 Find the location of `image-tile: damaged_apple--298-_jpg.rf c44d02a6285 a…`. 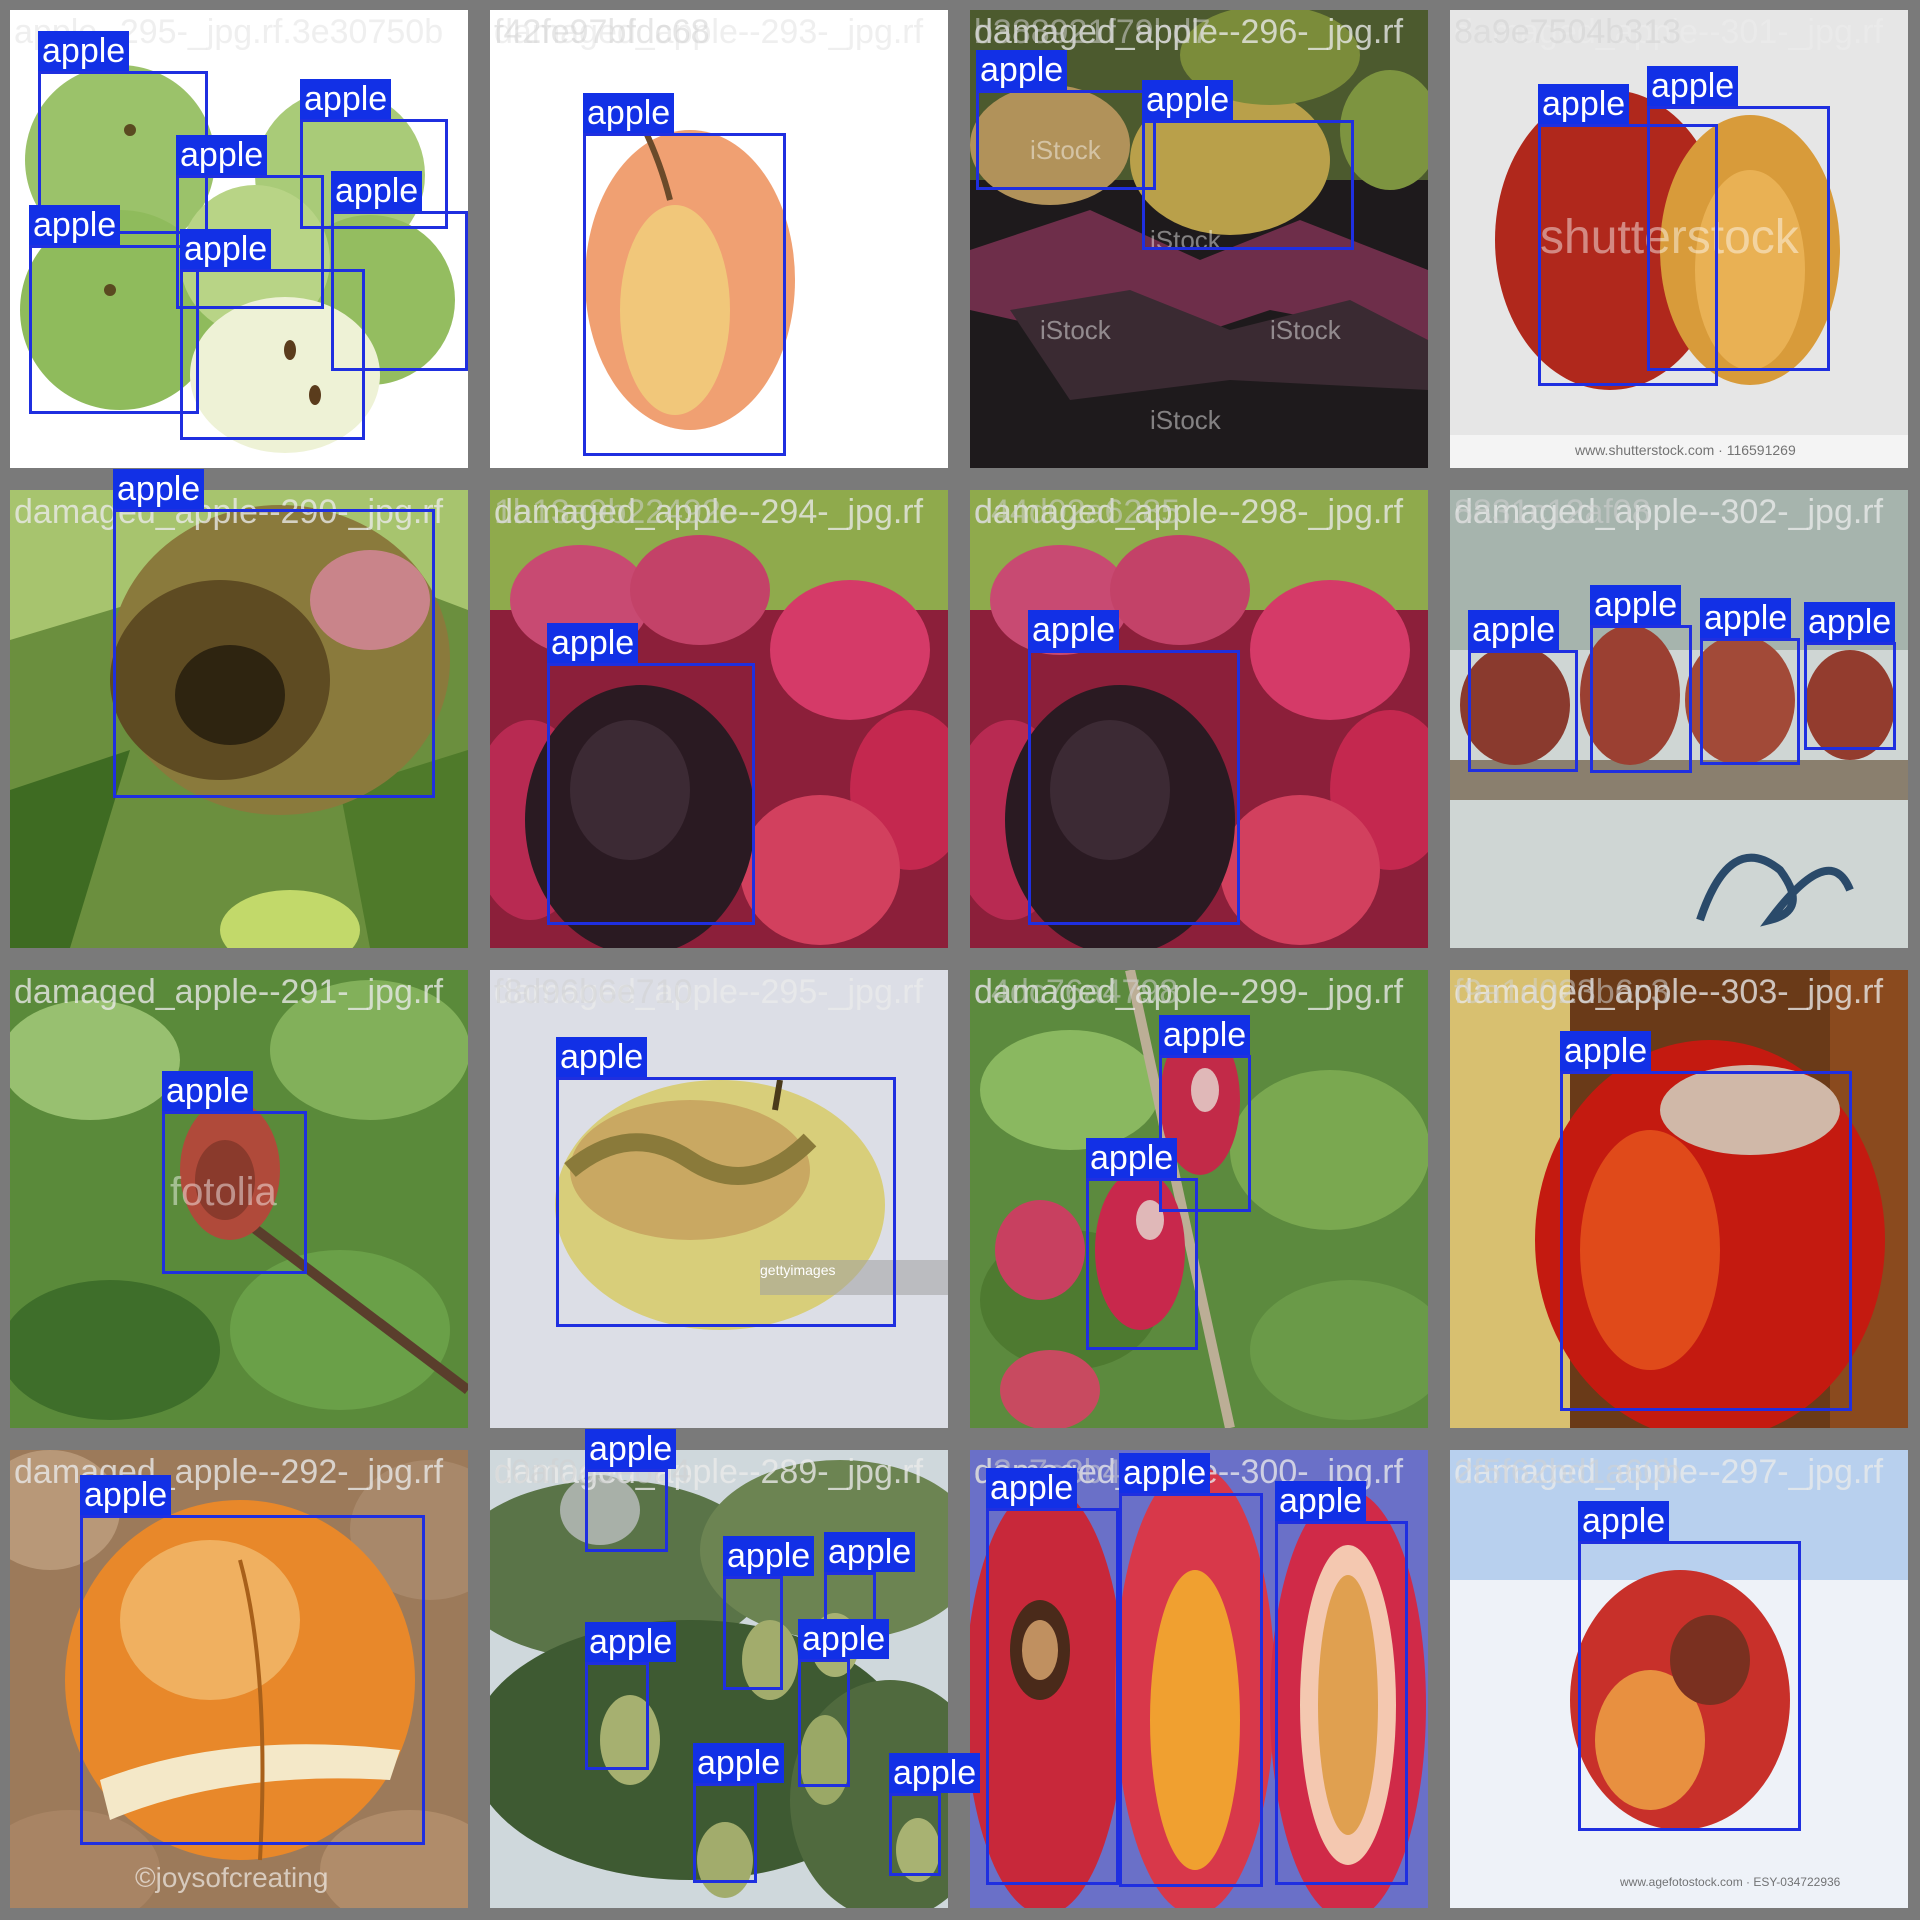

image-tile: damaged_apple--298-_jpg.rf c44d02a6285 a… is located at coordinates (1199, 719).